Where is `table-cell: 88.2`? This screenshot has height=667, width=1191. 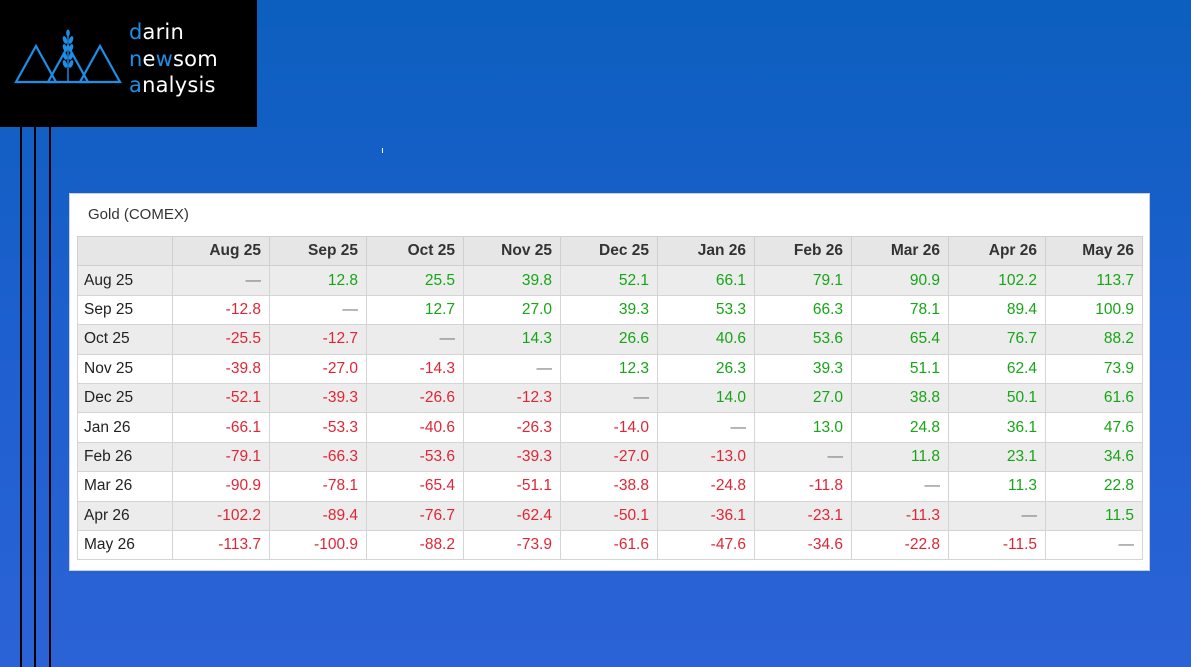
table-cell: 88.2 is located at coordinates (1094, 339).